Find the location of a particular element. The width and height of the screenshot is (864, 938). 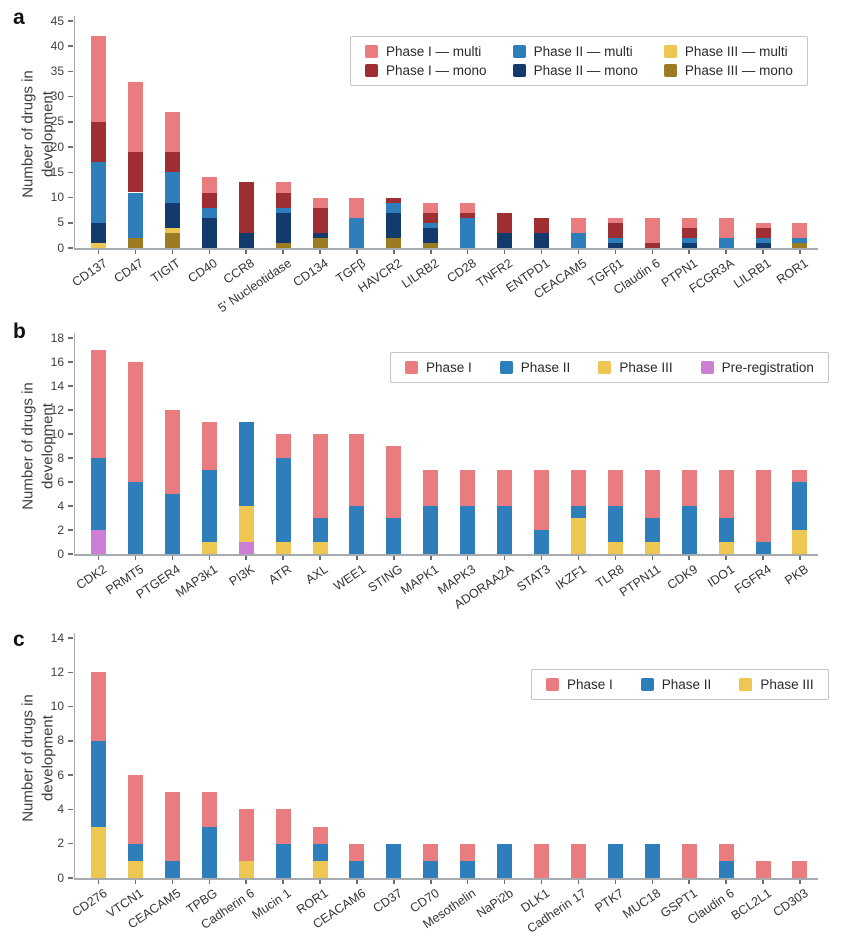

y-tick-label: 35 is located at coordinates (57, 70).